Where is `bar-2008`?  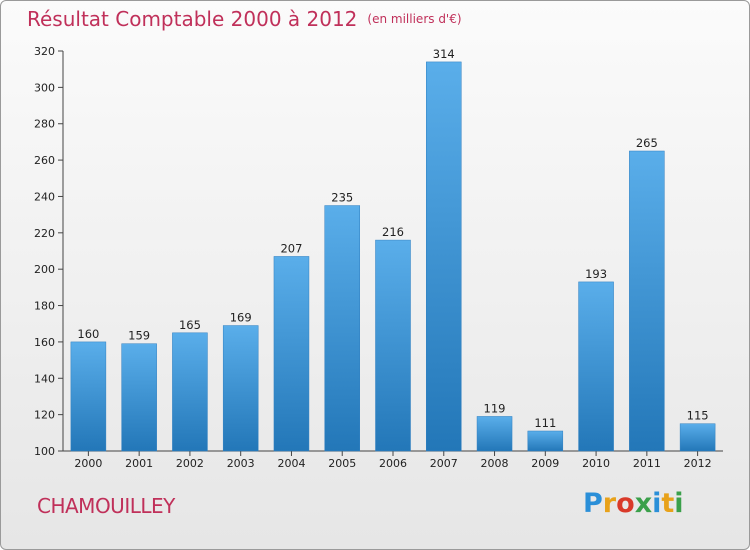
bar-2008 is located at coordinates (494, 434).